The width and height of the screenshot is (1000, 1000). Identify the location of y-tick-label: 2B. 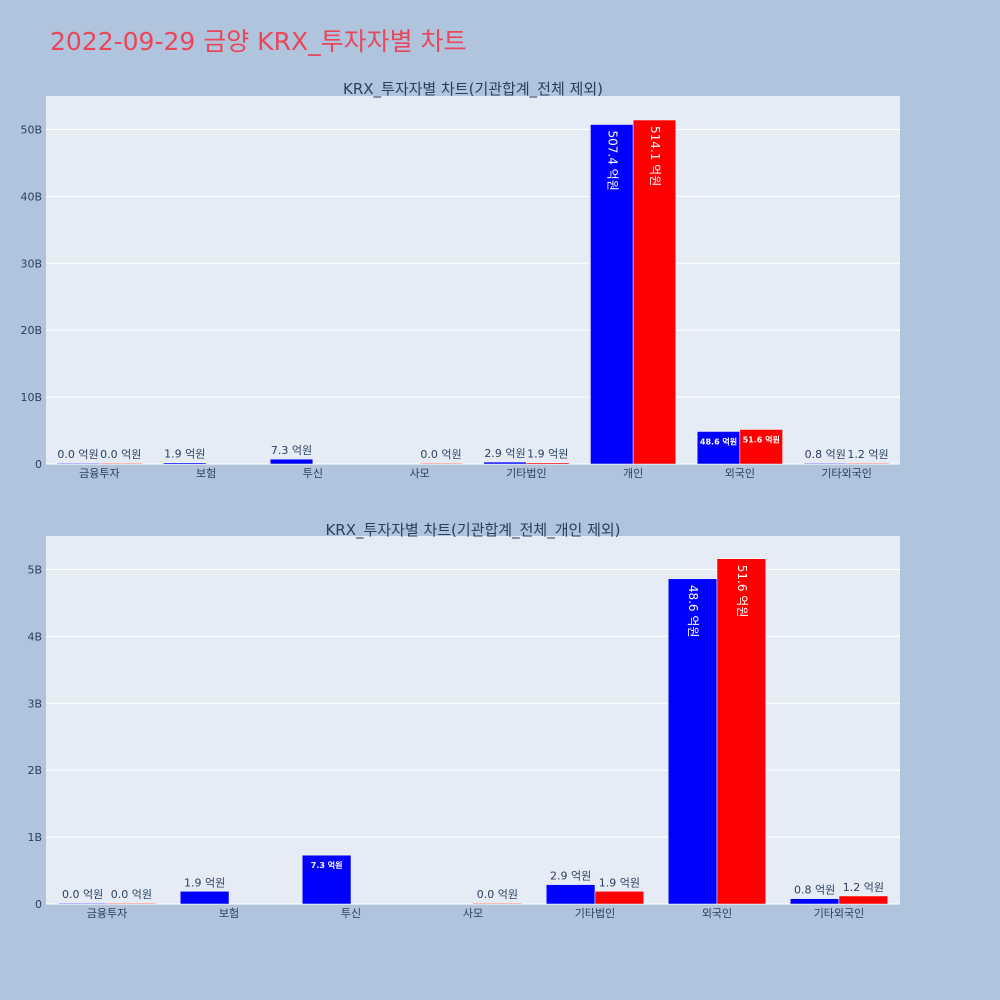
(34, 770).